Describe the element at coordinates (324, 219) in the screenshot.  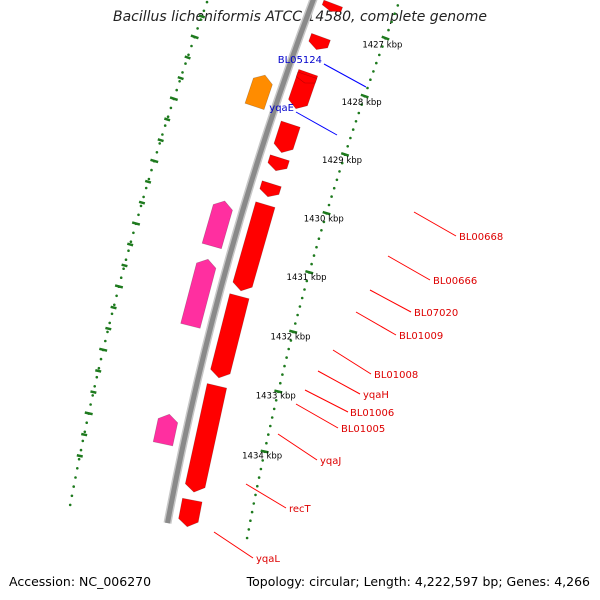
I see `scale-label: 1430 kbp` at that location.